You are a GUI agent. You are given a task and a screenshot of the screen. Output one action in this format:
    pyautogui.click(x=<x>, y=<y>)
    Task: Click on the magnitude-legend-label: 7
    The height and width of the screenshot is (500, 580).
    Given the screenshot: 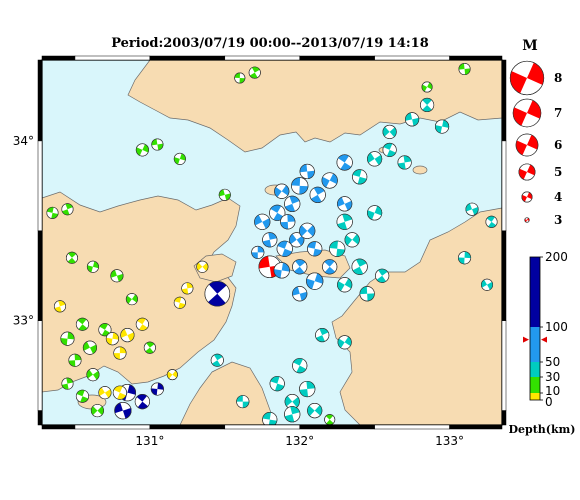 What is the action you would take?
    pyautogui.click(x=558, y=113)
    